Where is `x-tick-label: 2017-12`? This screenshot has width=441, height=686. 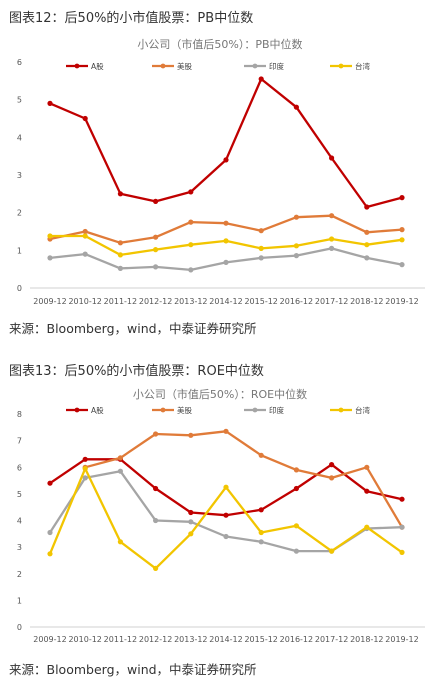
x-tick-label: 2017-12 is located at coordinates (331, 301).